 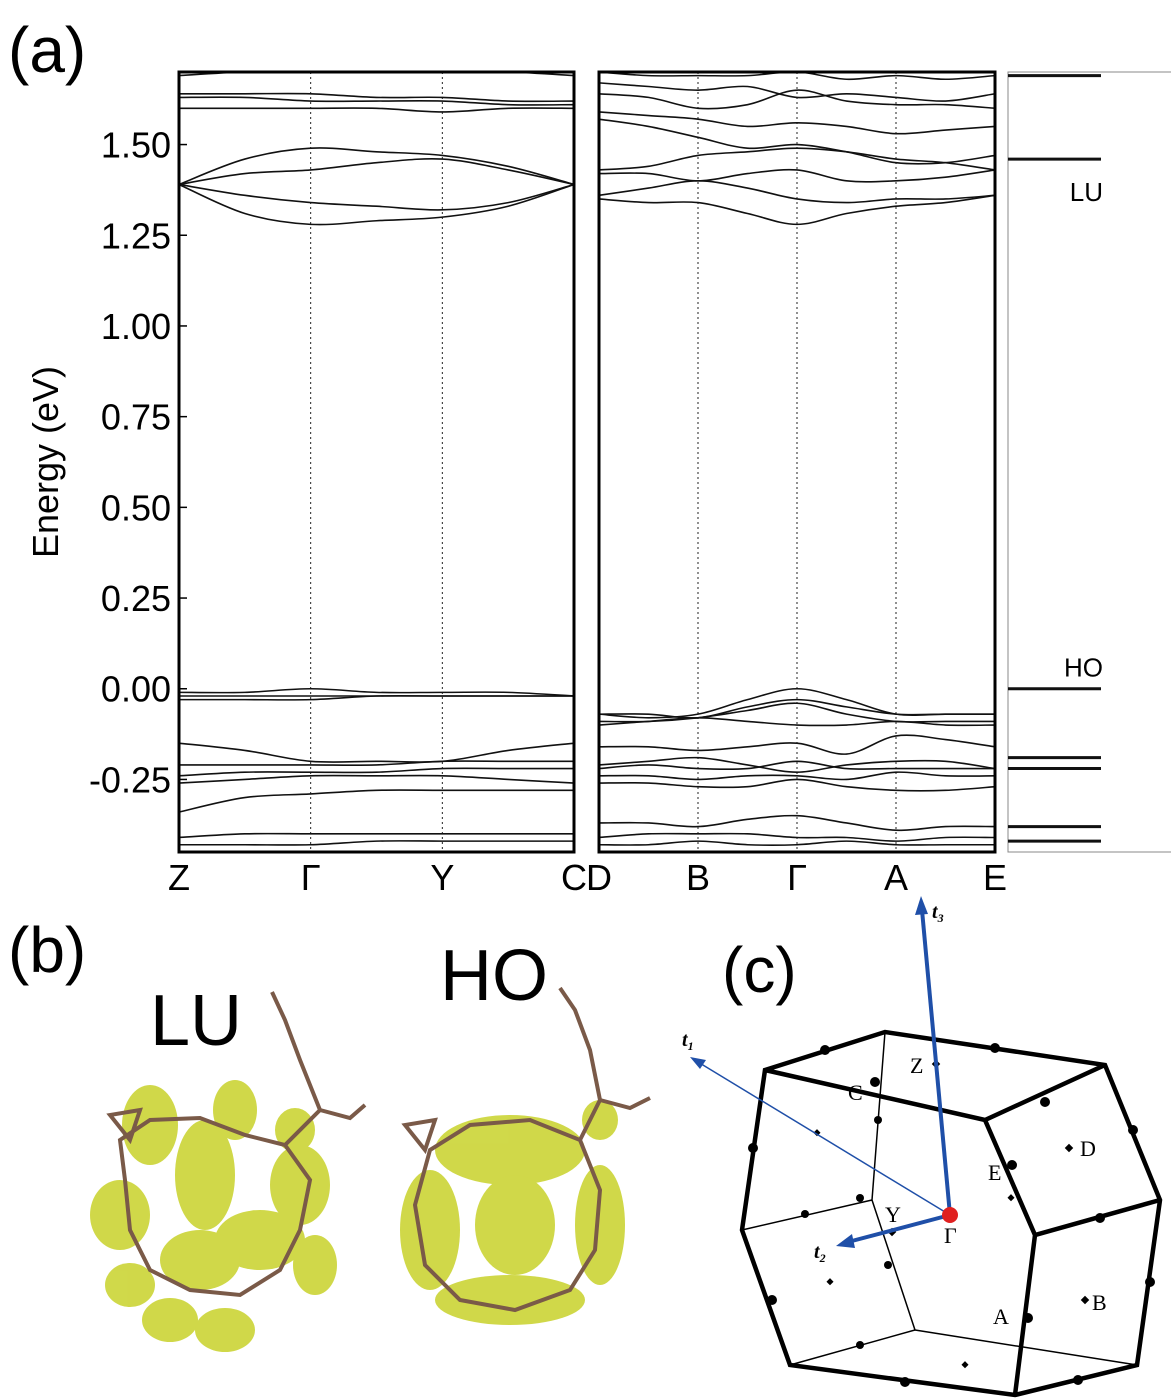 What do you see at coordinates (1099, 1302) in the screenshot?
I see `bz-point-label: B` at bounding box center [1099, 1302].